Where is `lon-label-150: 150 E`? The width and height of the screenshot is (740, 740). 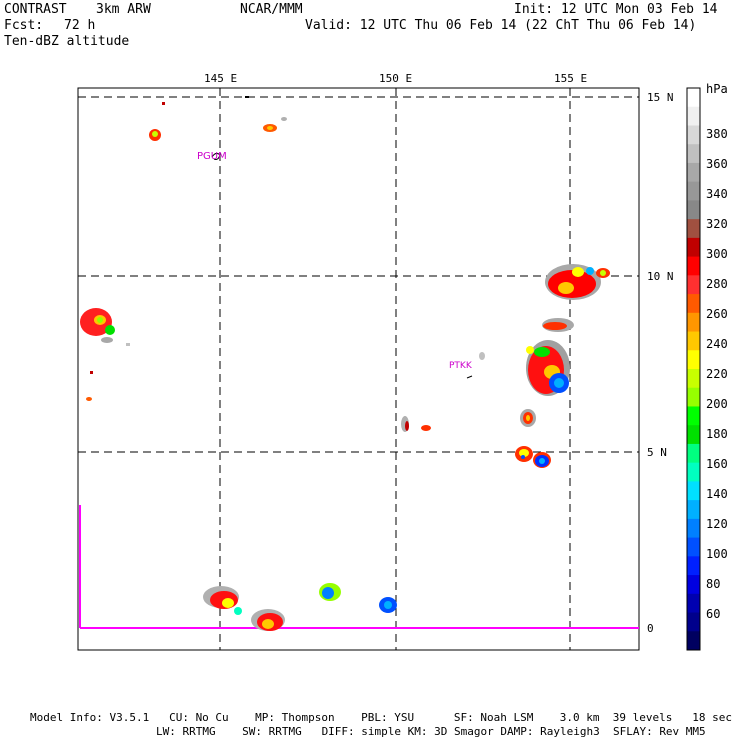
lon-label-150: 150 E is located at coordinates (396, 78).